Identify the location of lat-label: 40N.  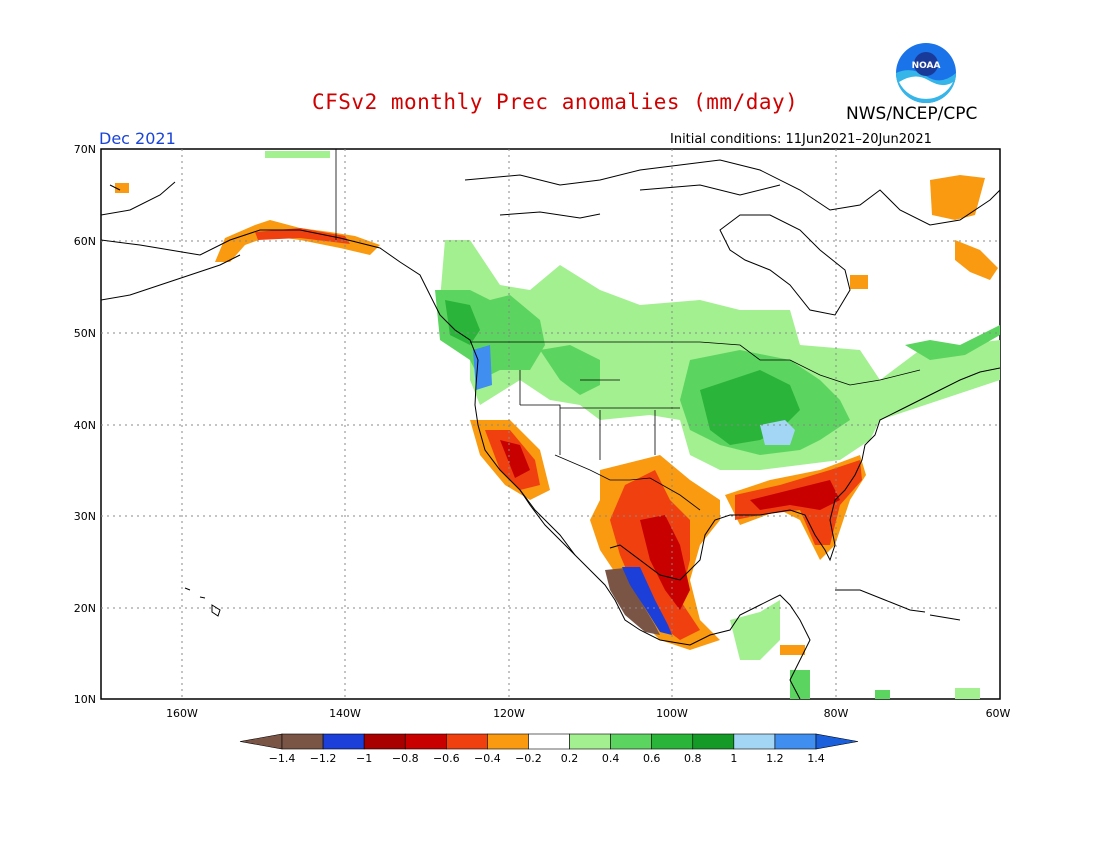
(85, 425).